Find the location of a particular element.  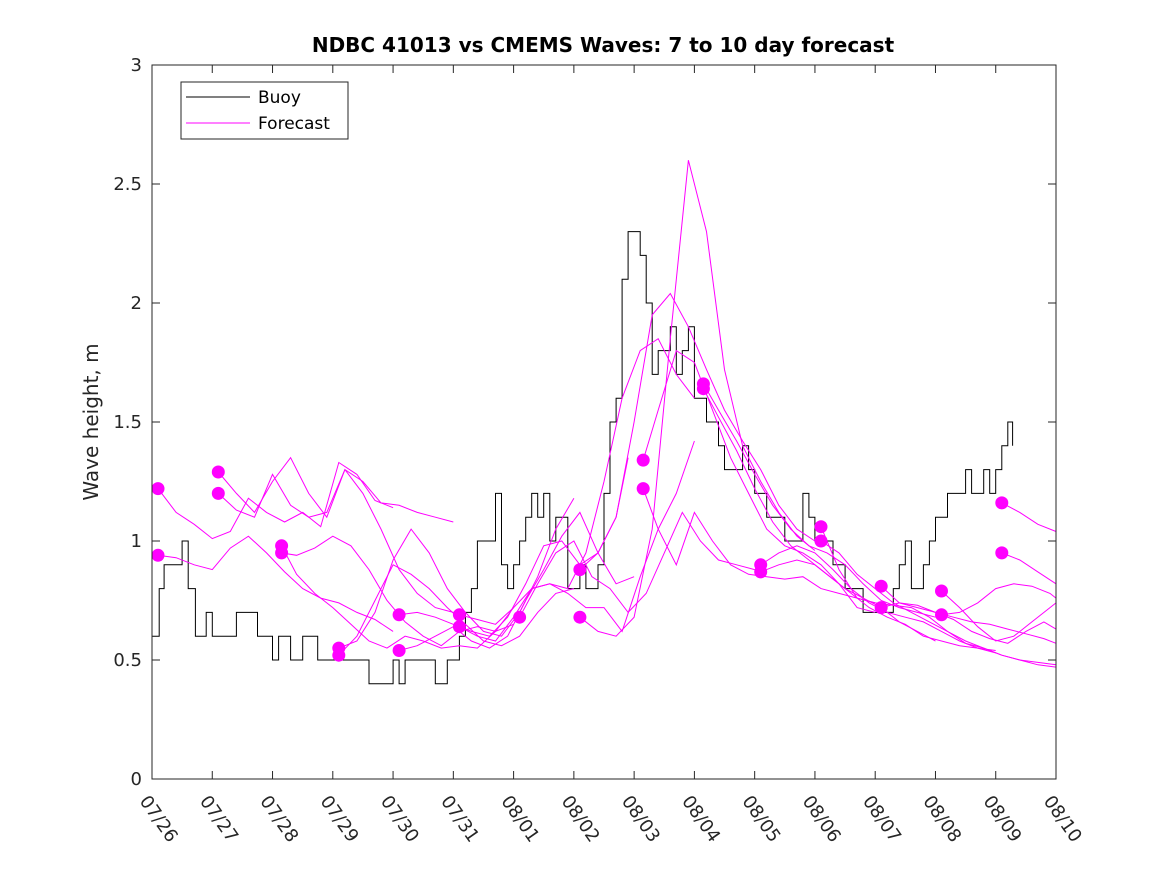

y-tick-label: 2.5 is located at coordinates (127, 184).